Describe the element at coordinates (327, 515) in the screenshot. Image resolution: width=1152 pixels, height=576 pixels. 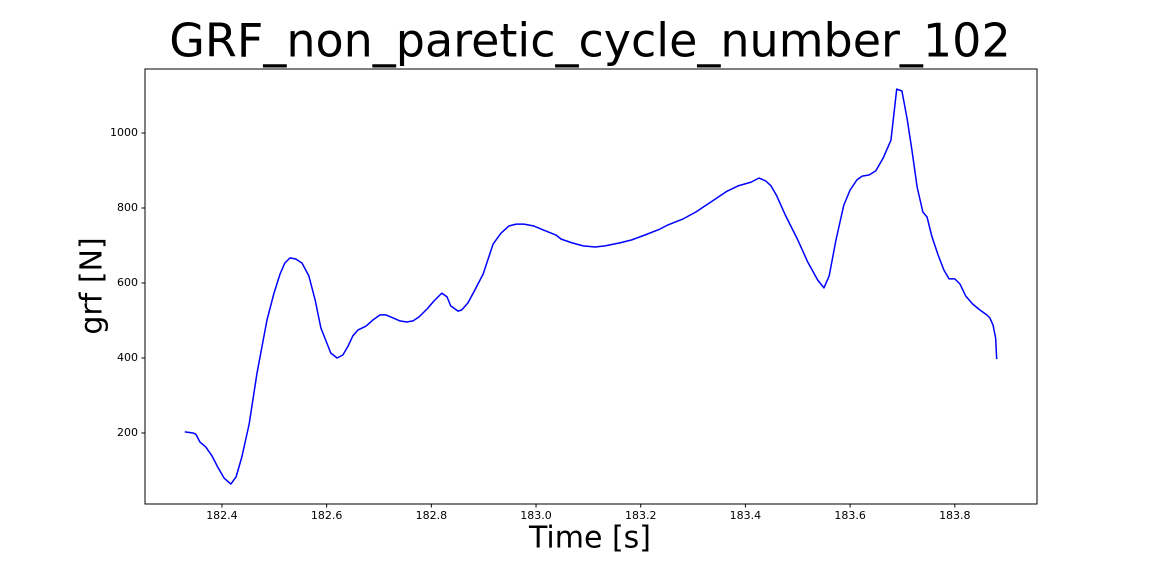
I see `x-tick-label: 182.6` at that location.